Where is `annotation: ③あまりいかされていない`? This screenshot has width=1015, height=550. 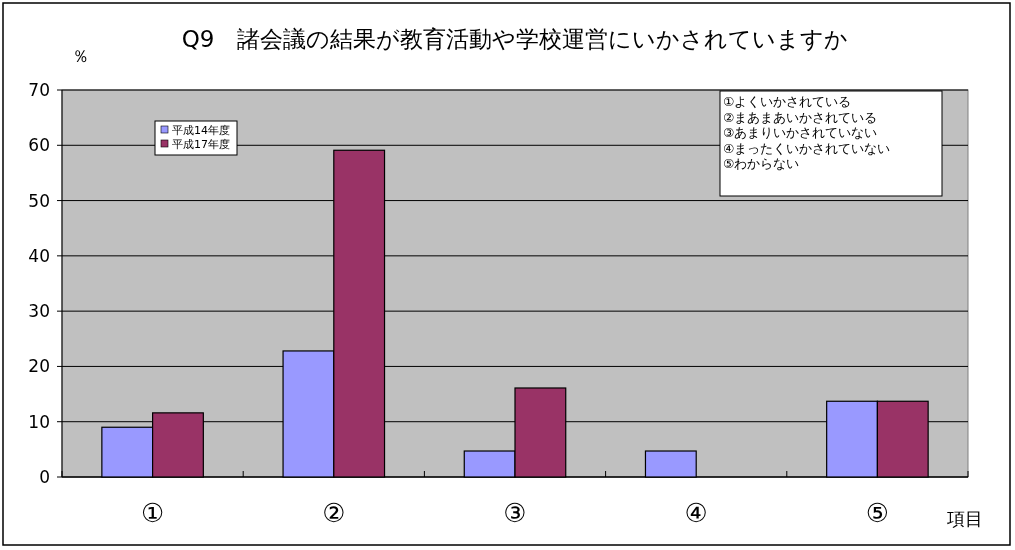
annotation: ③あまりいかされていない is located at coordinates (800, 132).